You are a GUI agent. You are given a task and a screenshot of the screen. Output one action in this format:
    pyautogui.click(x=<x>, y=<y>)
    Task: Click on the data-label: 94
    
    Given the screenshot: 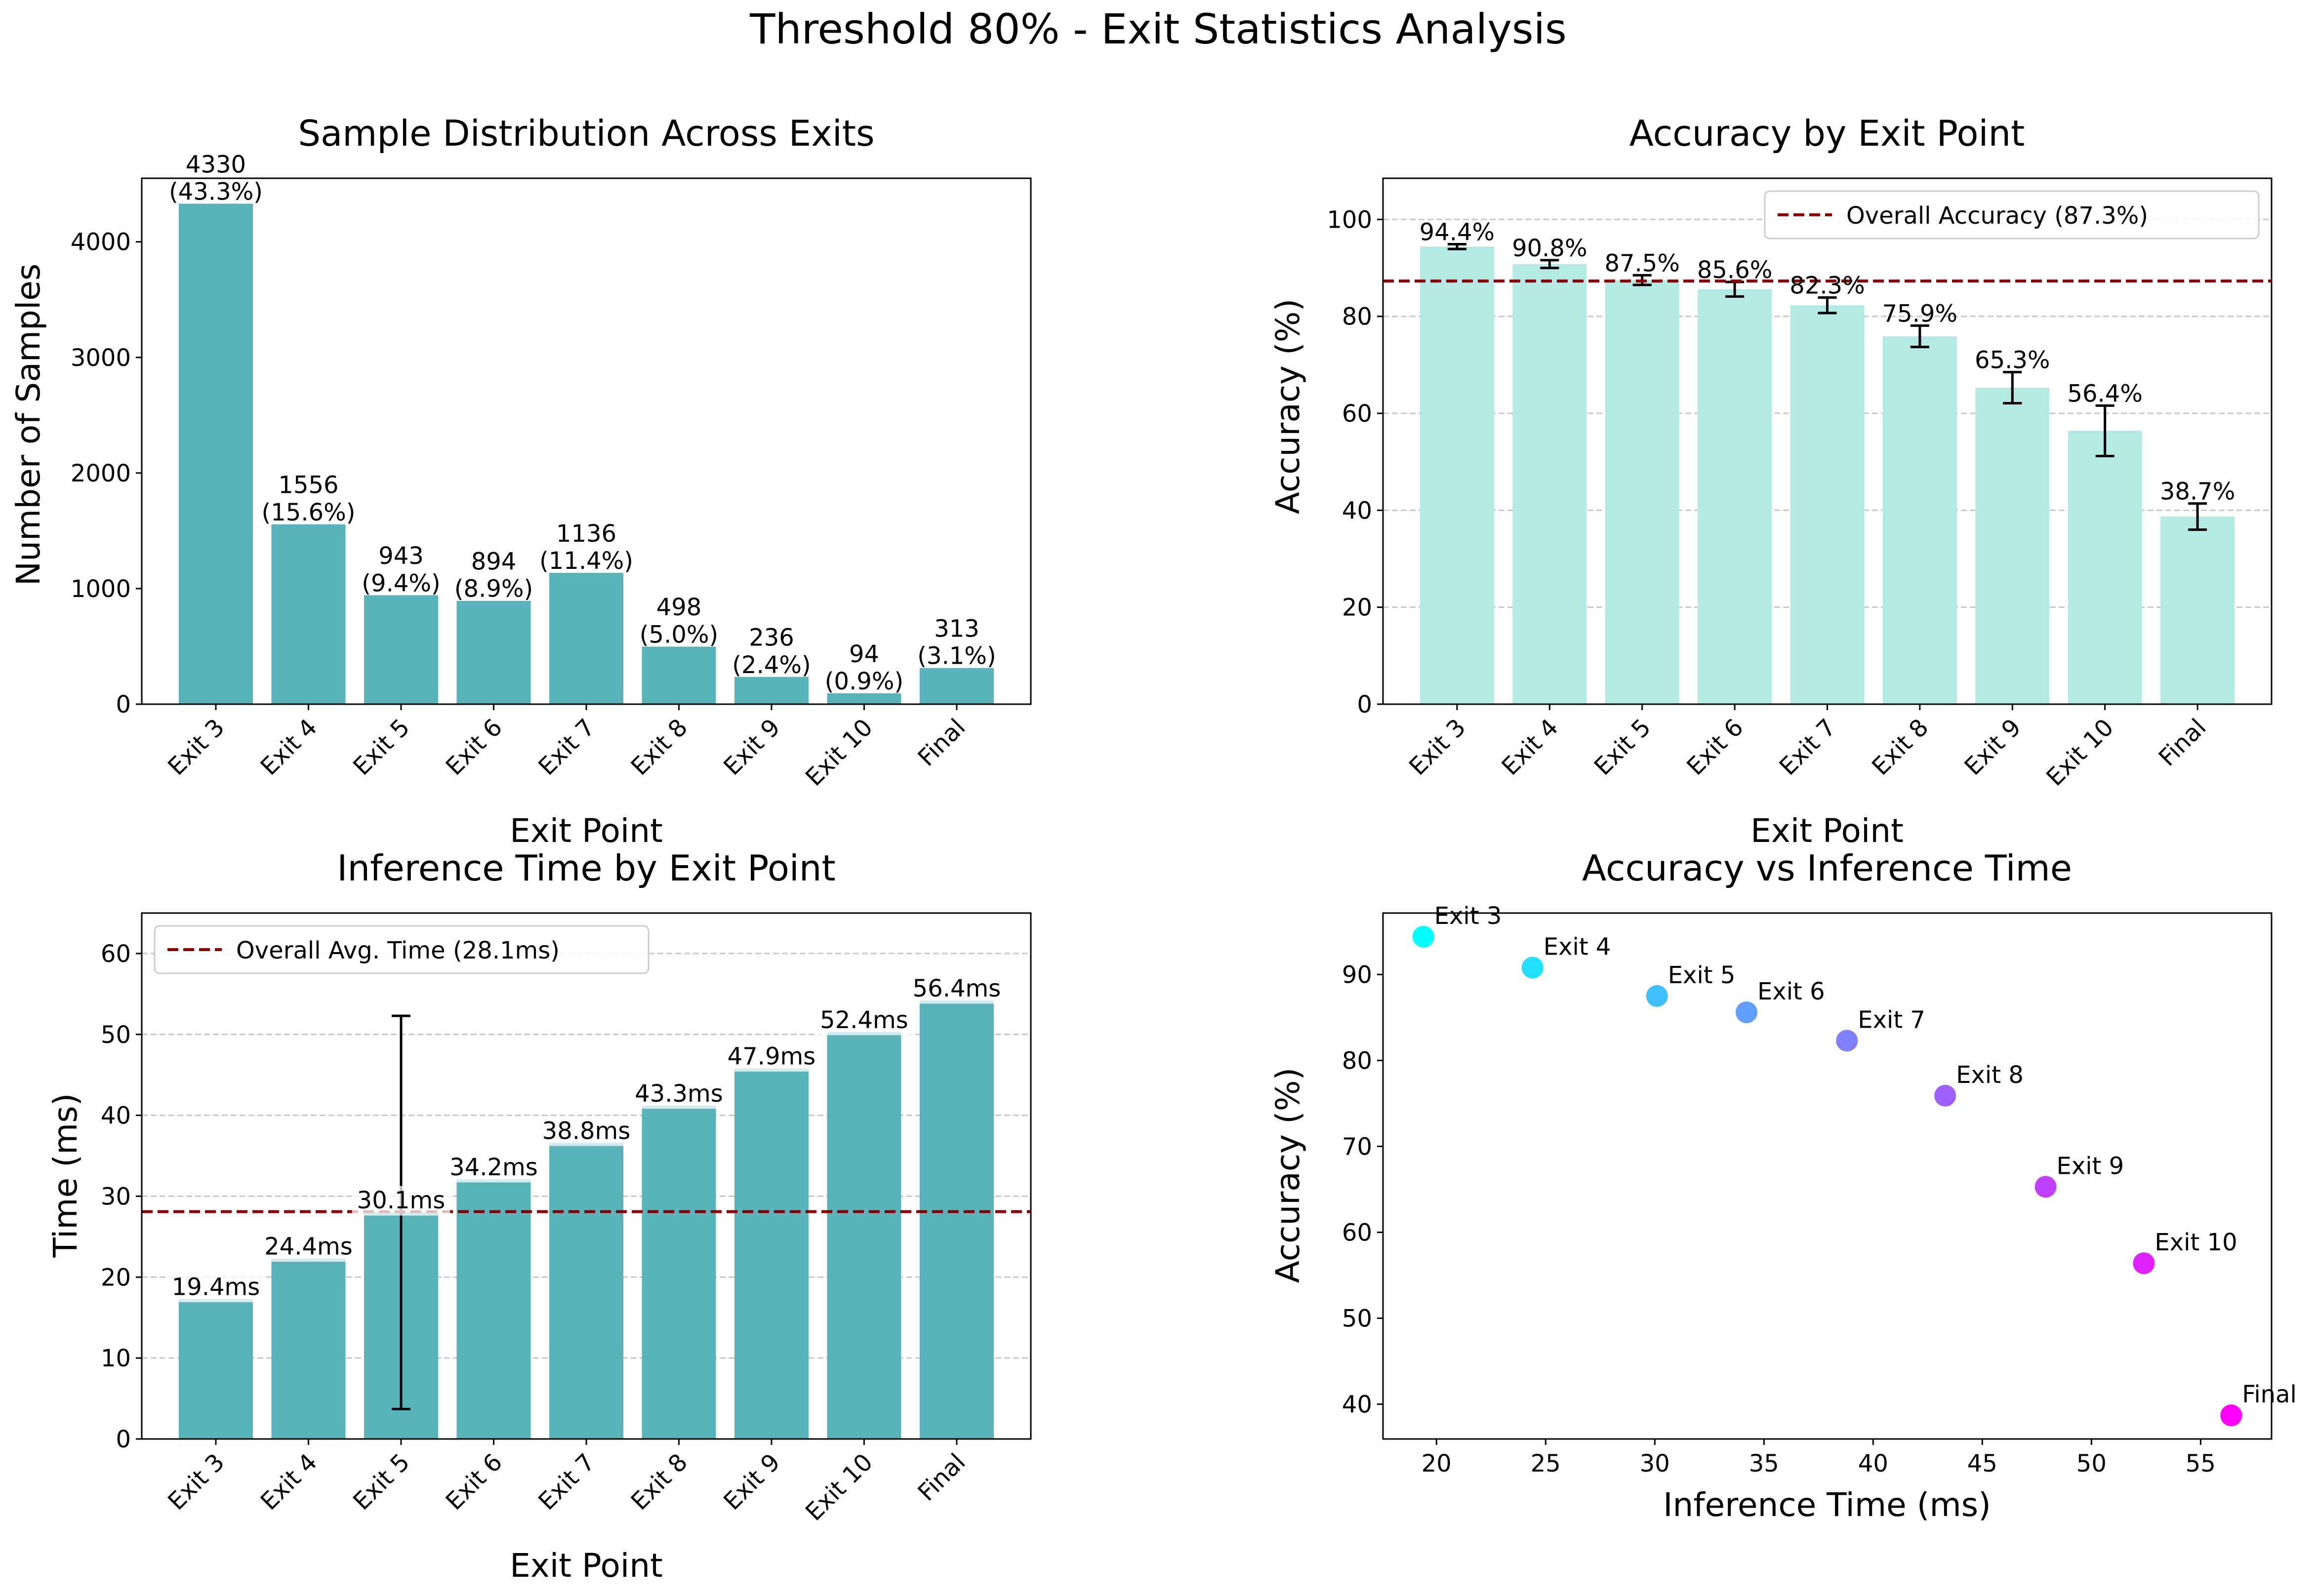 What is the action you would take?
    pyautogui.click(x=864, y=654)
    